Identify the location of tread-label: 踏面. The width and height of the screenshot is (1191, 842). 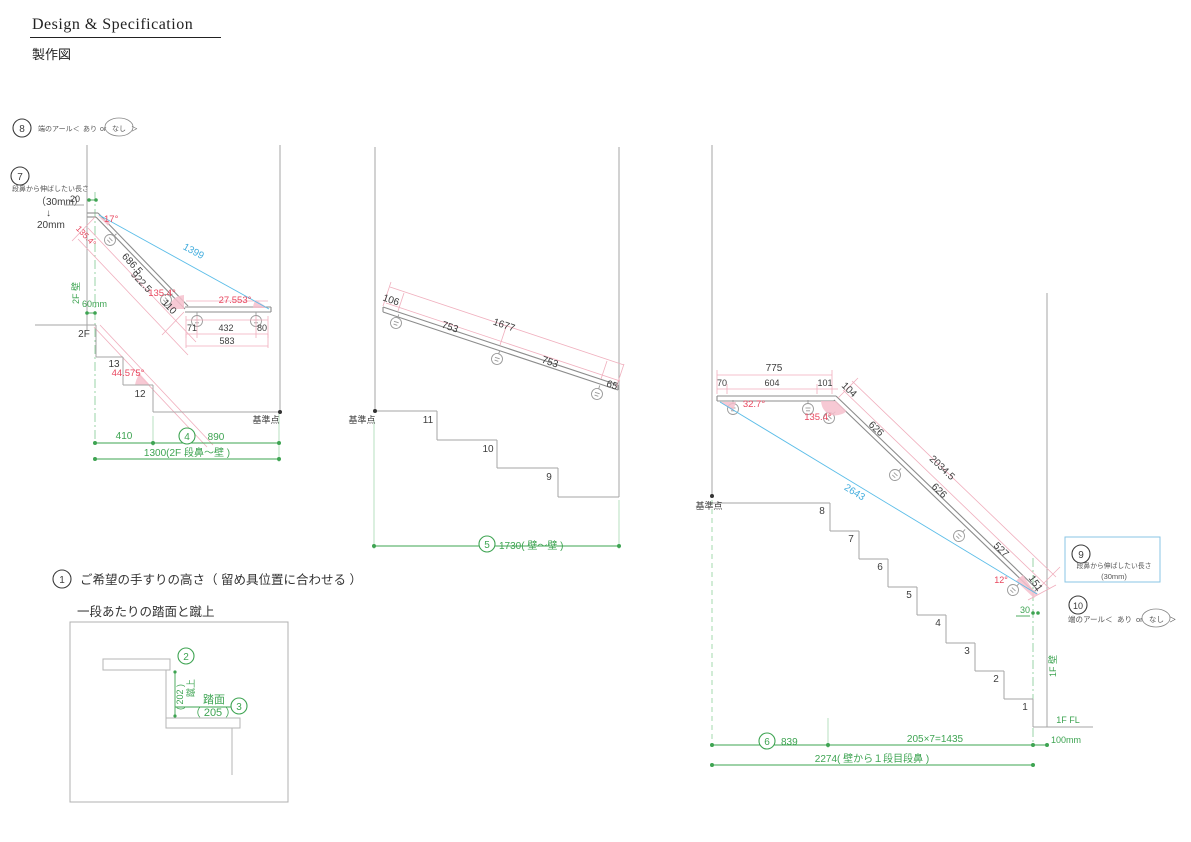
(214, 699).